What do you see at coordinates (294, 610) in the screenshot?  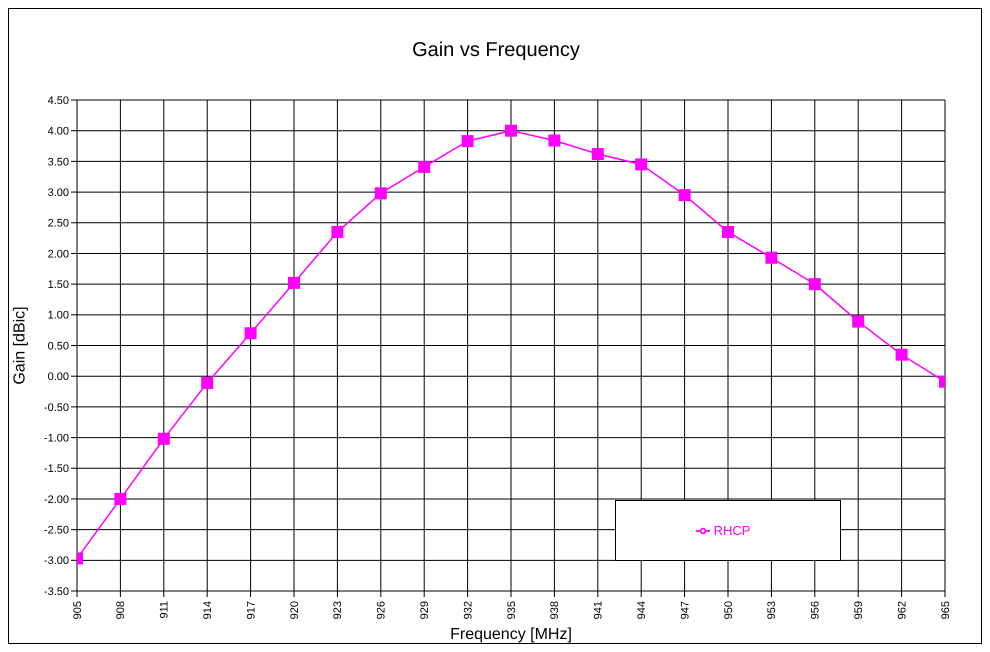 I see `x-tick-label: 920` at bounding box center [294, 610].